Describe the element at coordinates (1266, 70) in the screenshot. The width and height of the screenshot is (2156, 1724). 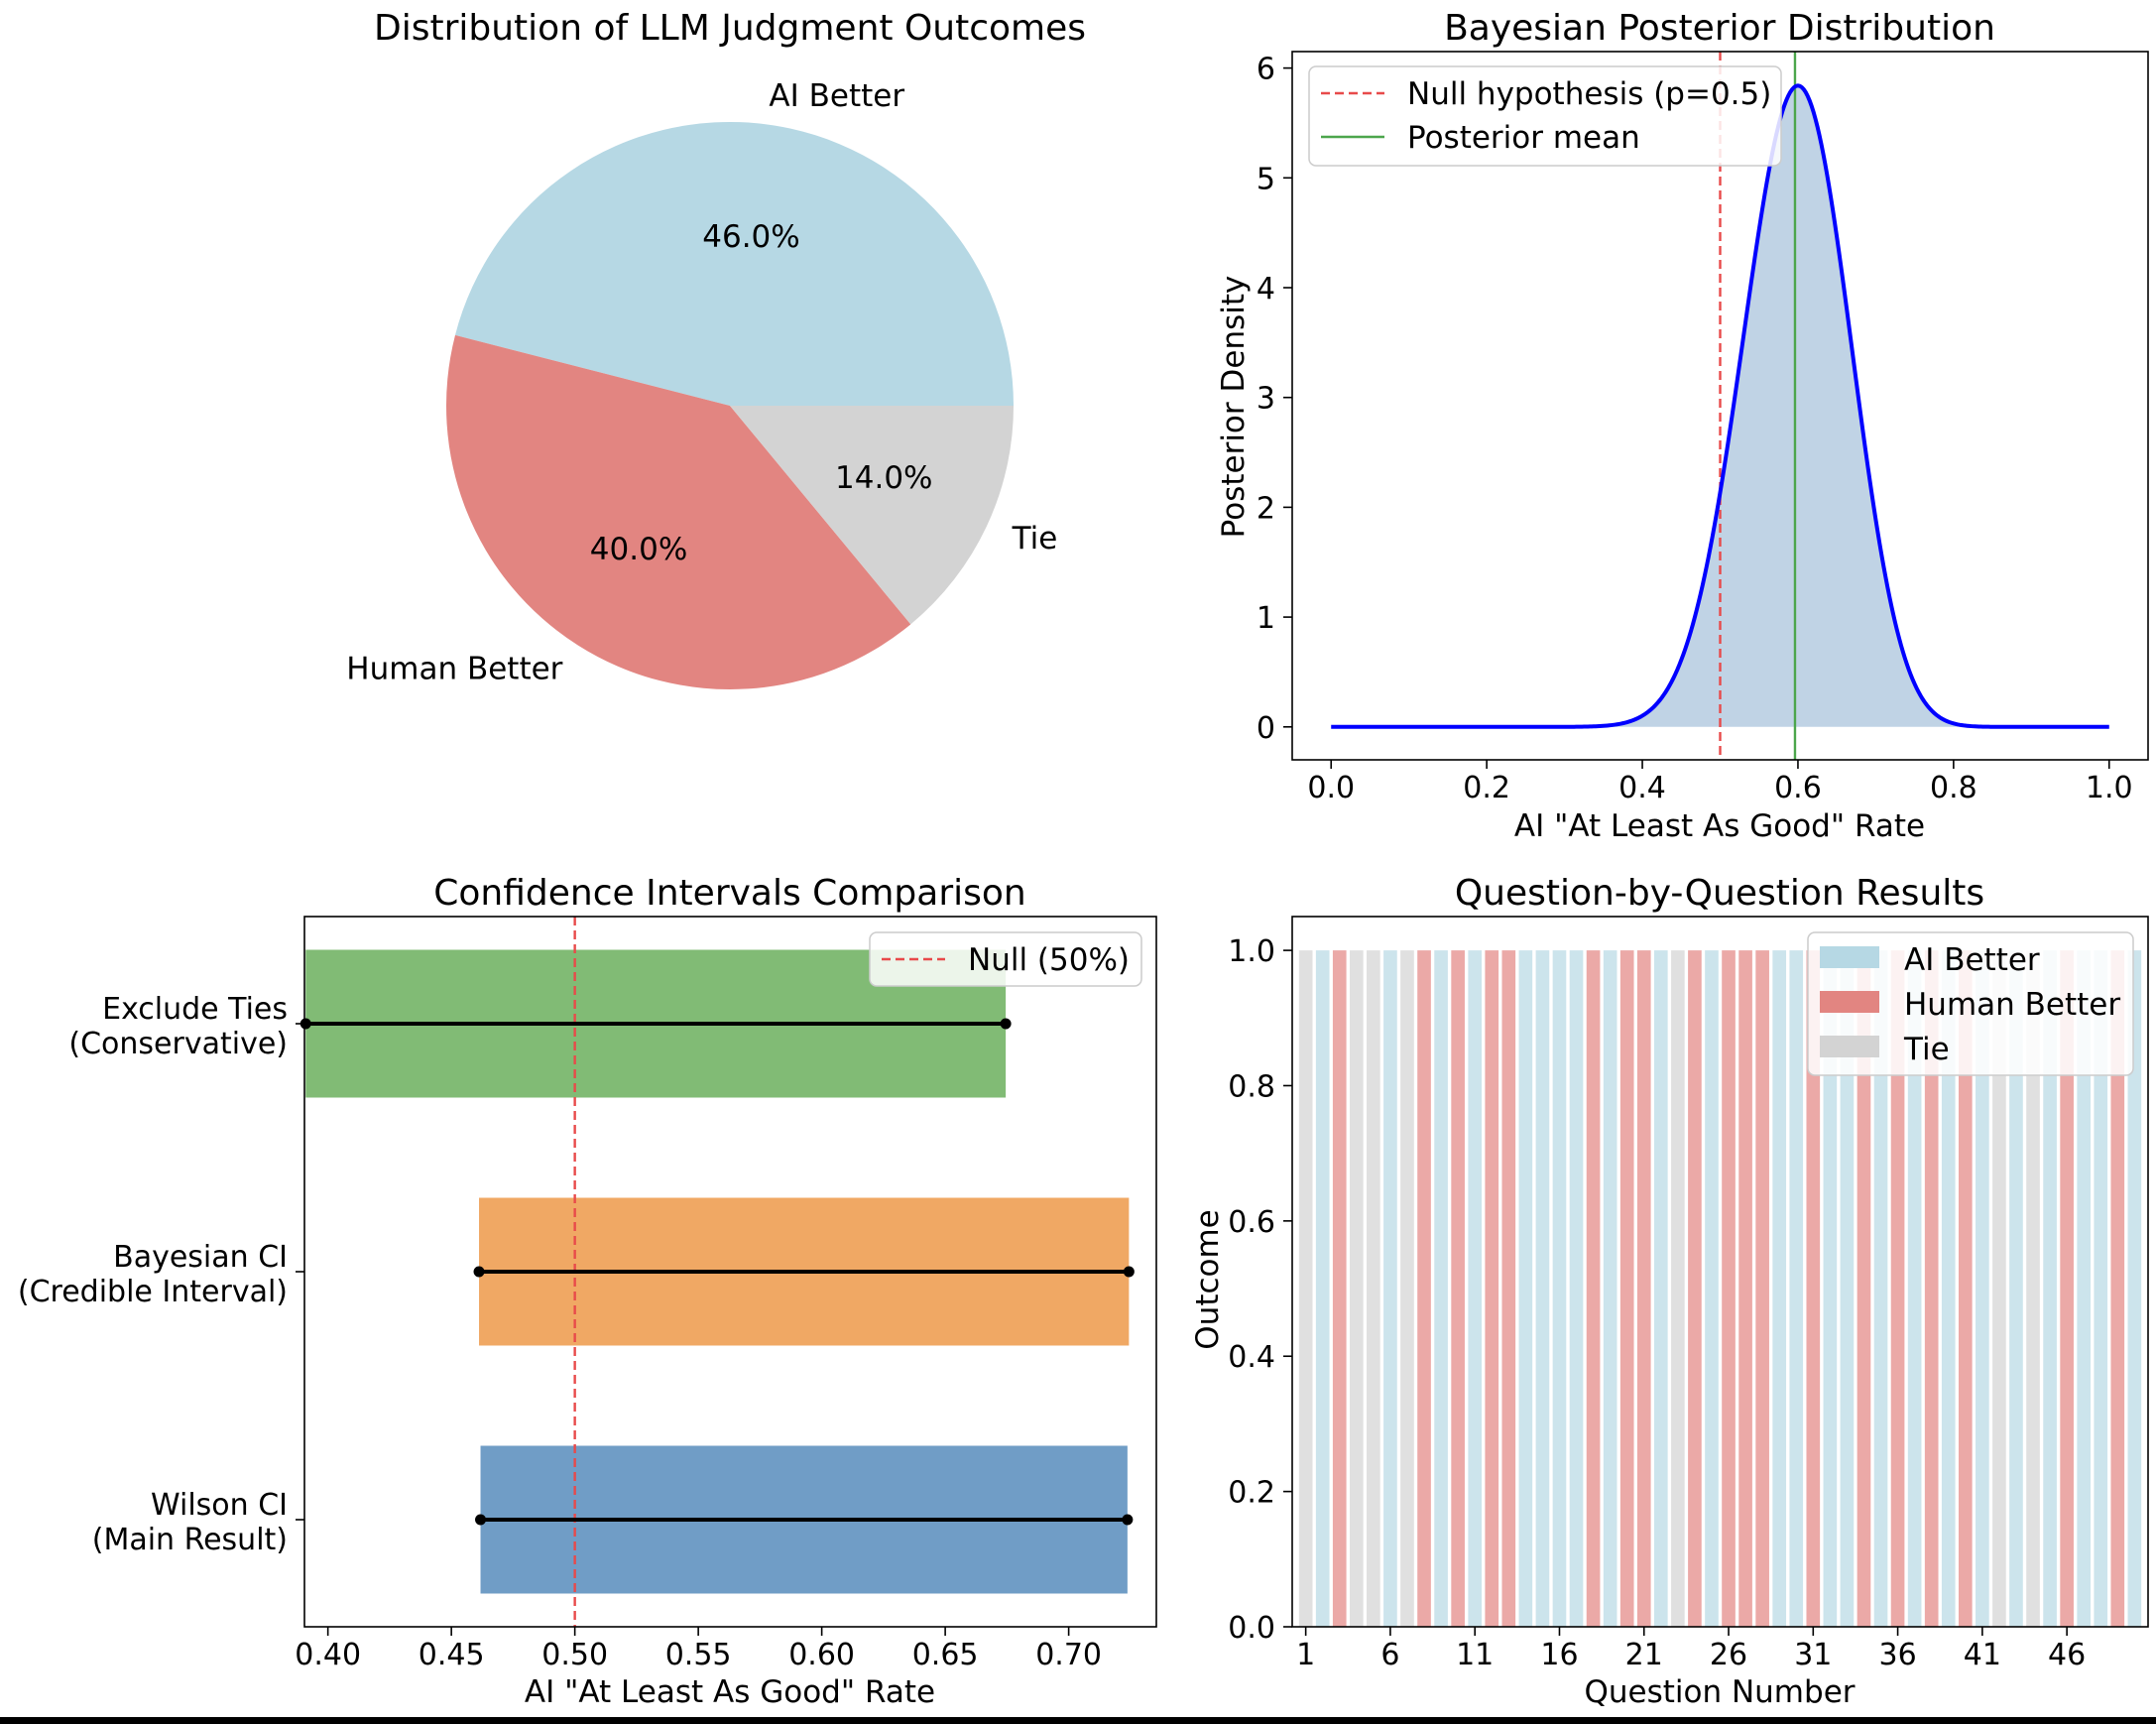
I see `y-tick-label: 6` at that location.